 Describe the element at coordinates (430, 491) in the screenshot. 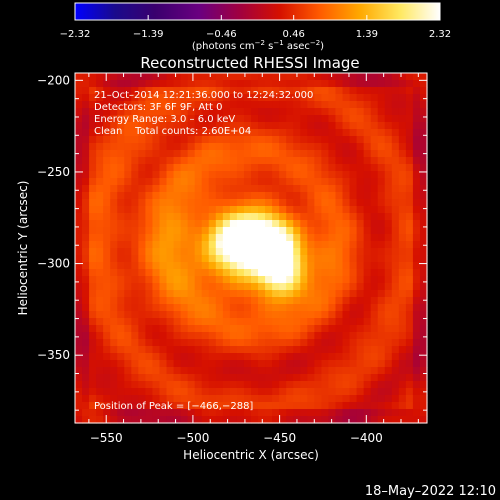

I see `footer-timestamp: 18–May–2022 12:10` at that location.